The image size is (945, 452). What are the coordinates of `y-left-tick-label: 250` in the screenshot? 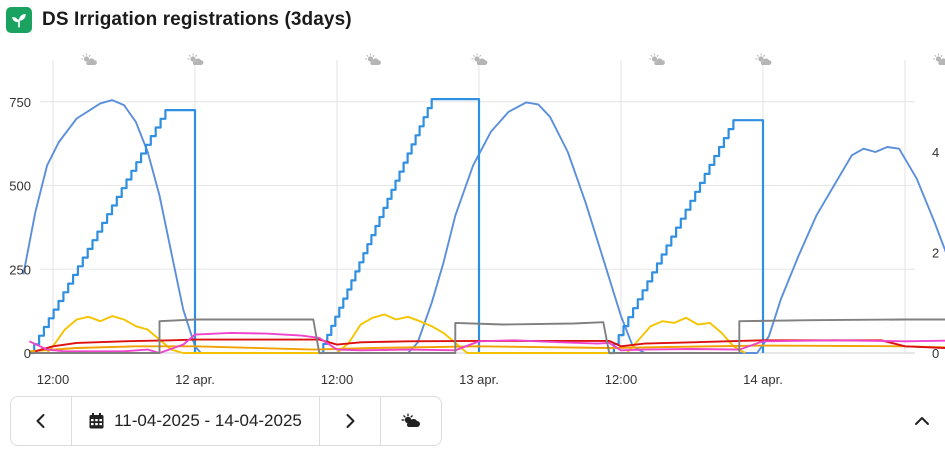 It's located at (20, 269).